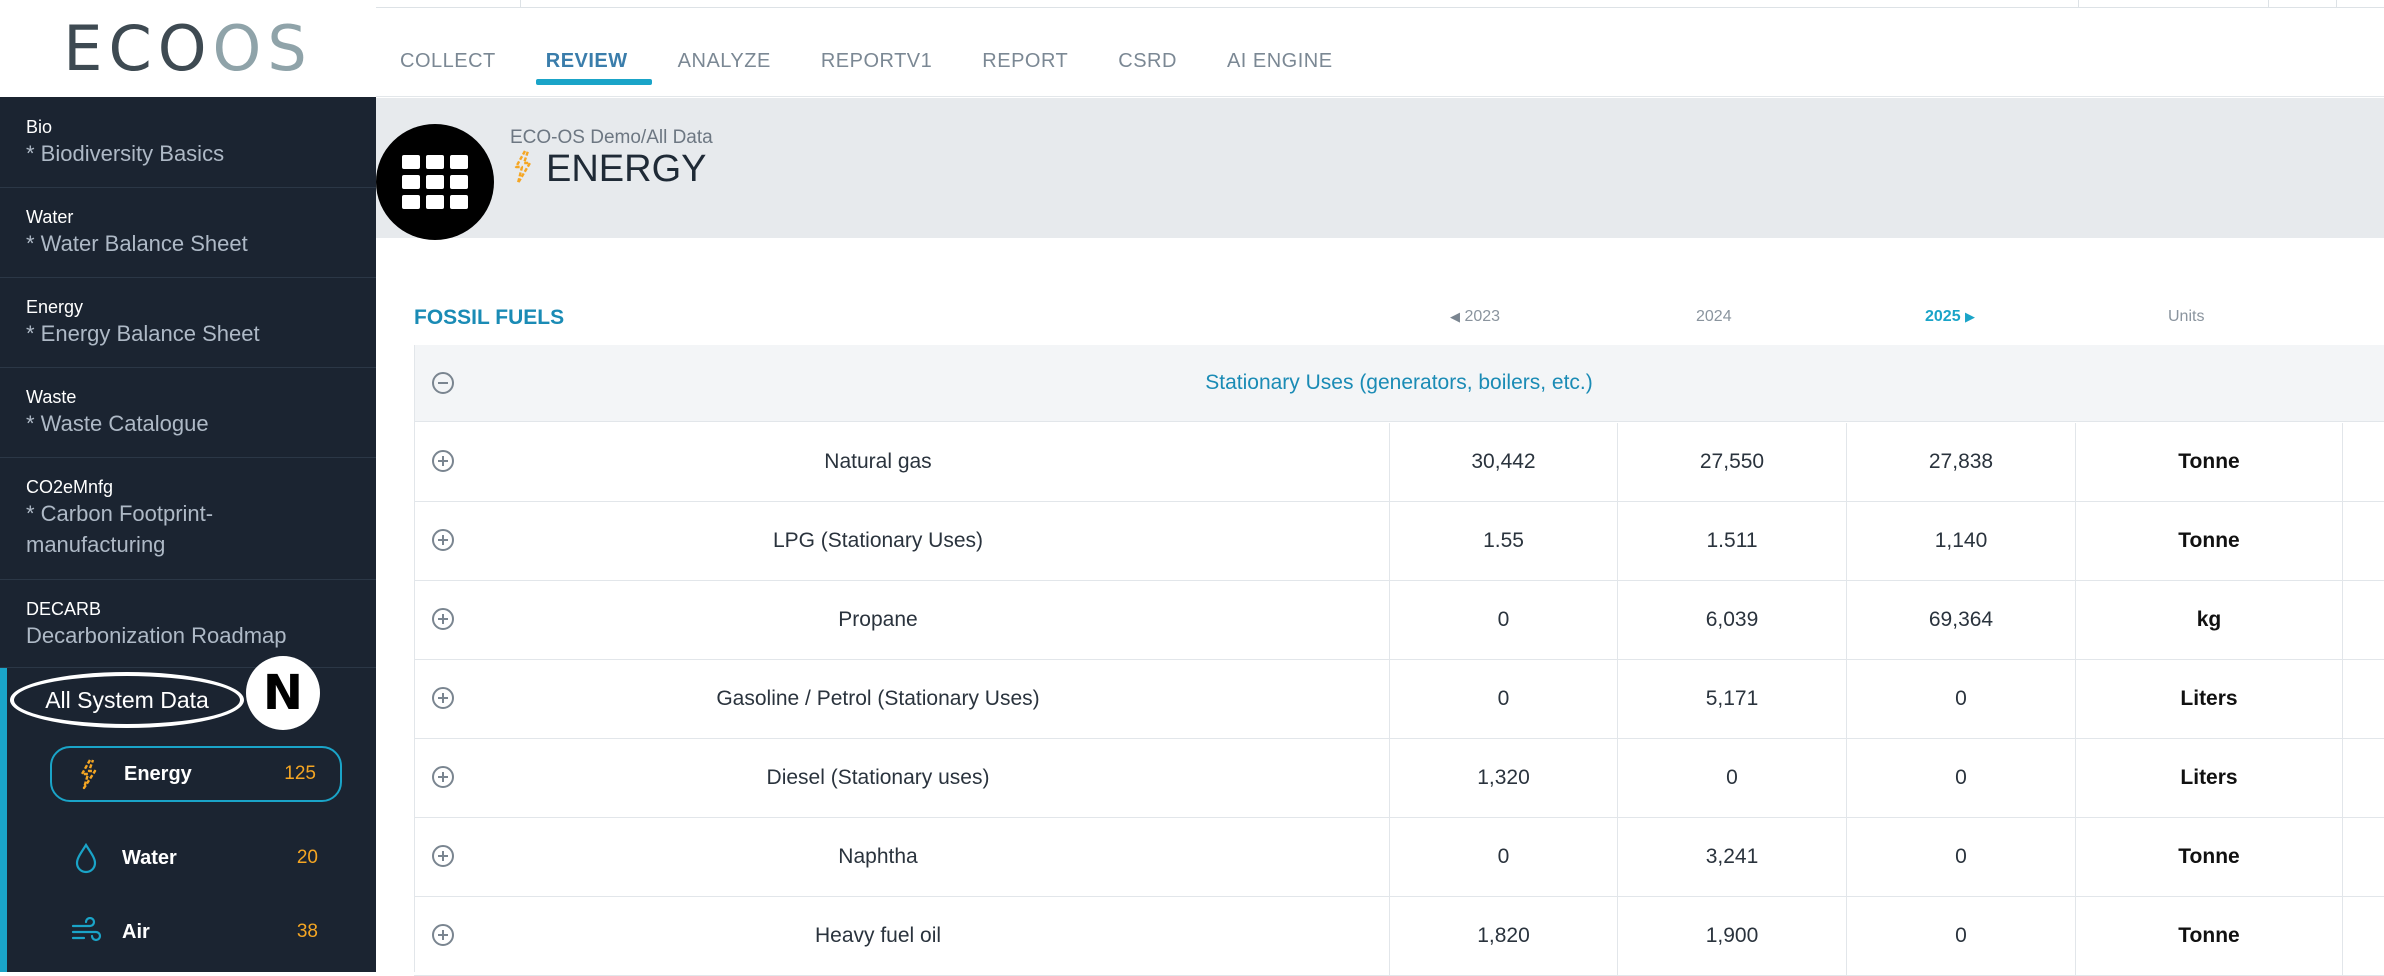  What do you see at coordinates (196, 858) in the screenshot?
I see `sub-item-water: Water 20` at bounding box center [196, 858].